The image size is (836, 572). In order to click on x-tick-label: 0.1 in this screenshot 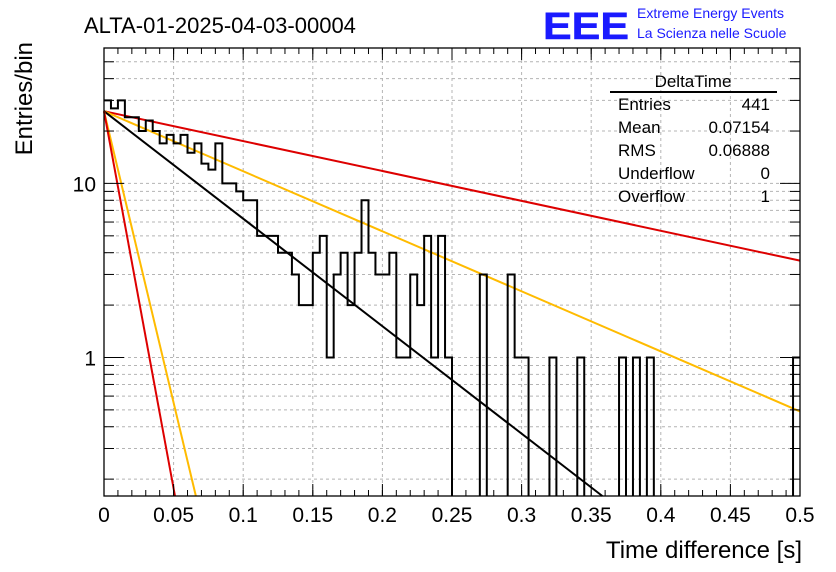, I will do `click(243, 515)`.